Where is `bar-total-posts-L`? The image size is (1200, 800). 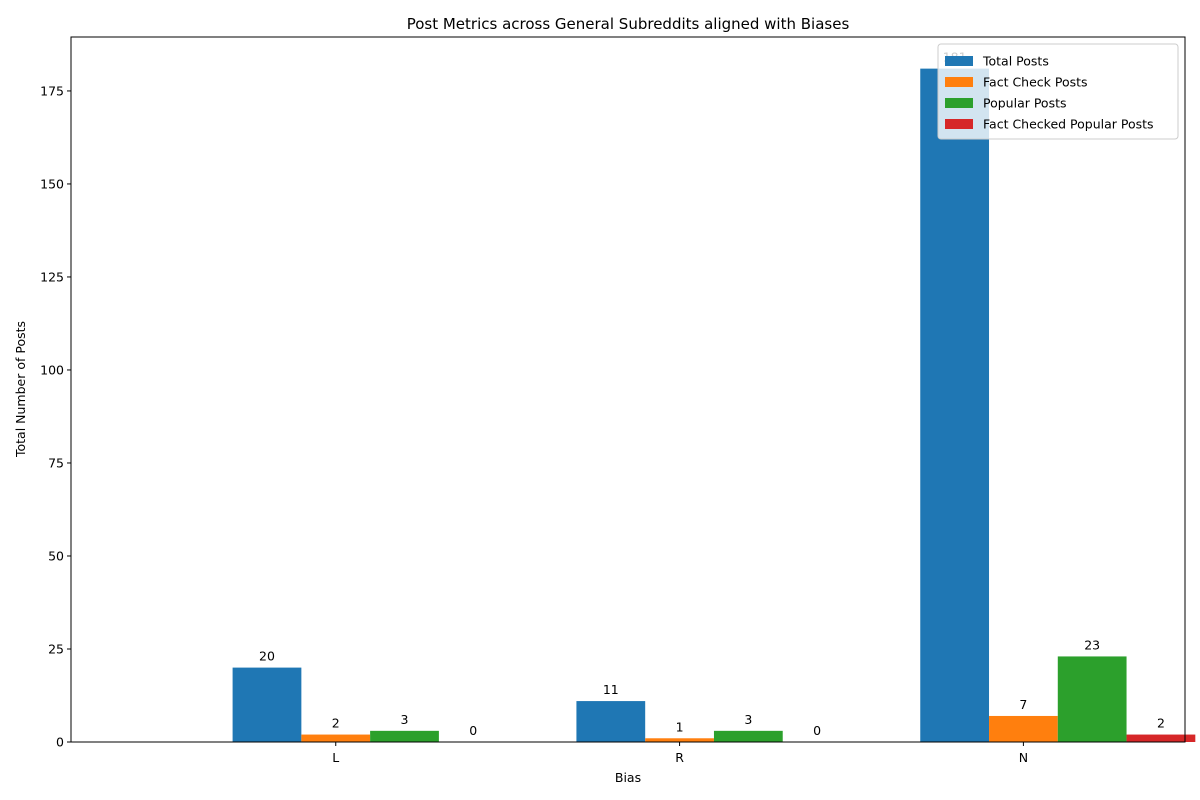
bar-total-posts-L is located at coordinates (267, 704).